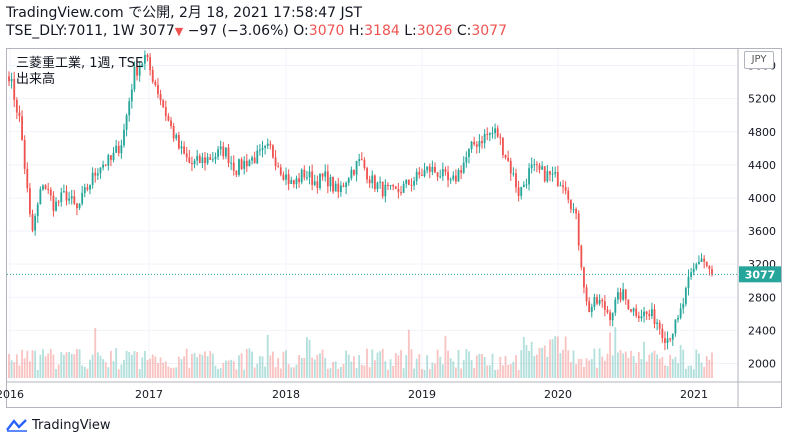 The width and height of the screenshot is (789, 444). I want to click on x-tick-label: 2018, so click(286, 394).